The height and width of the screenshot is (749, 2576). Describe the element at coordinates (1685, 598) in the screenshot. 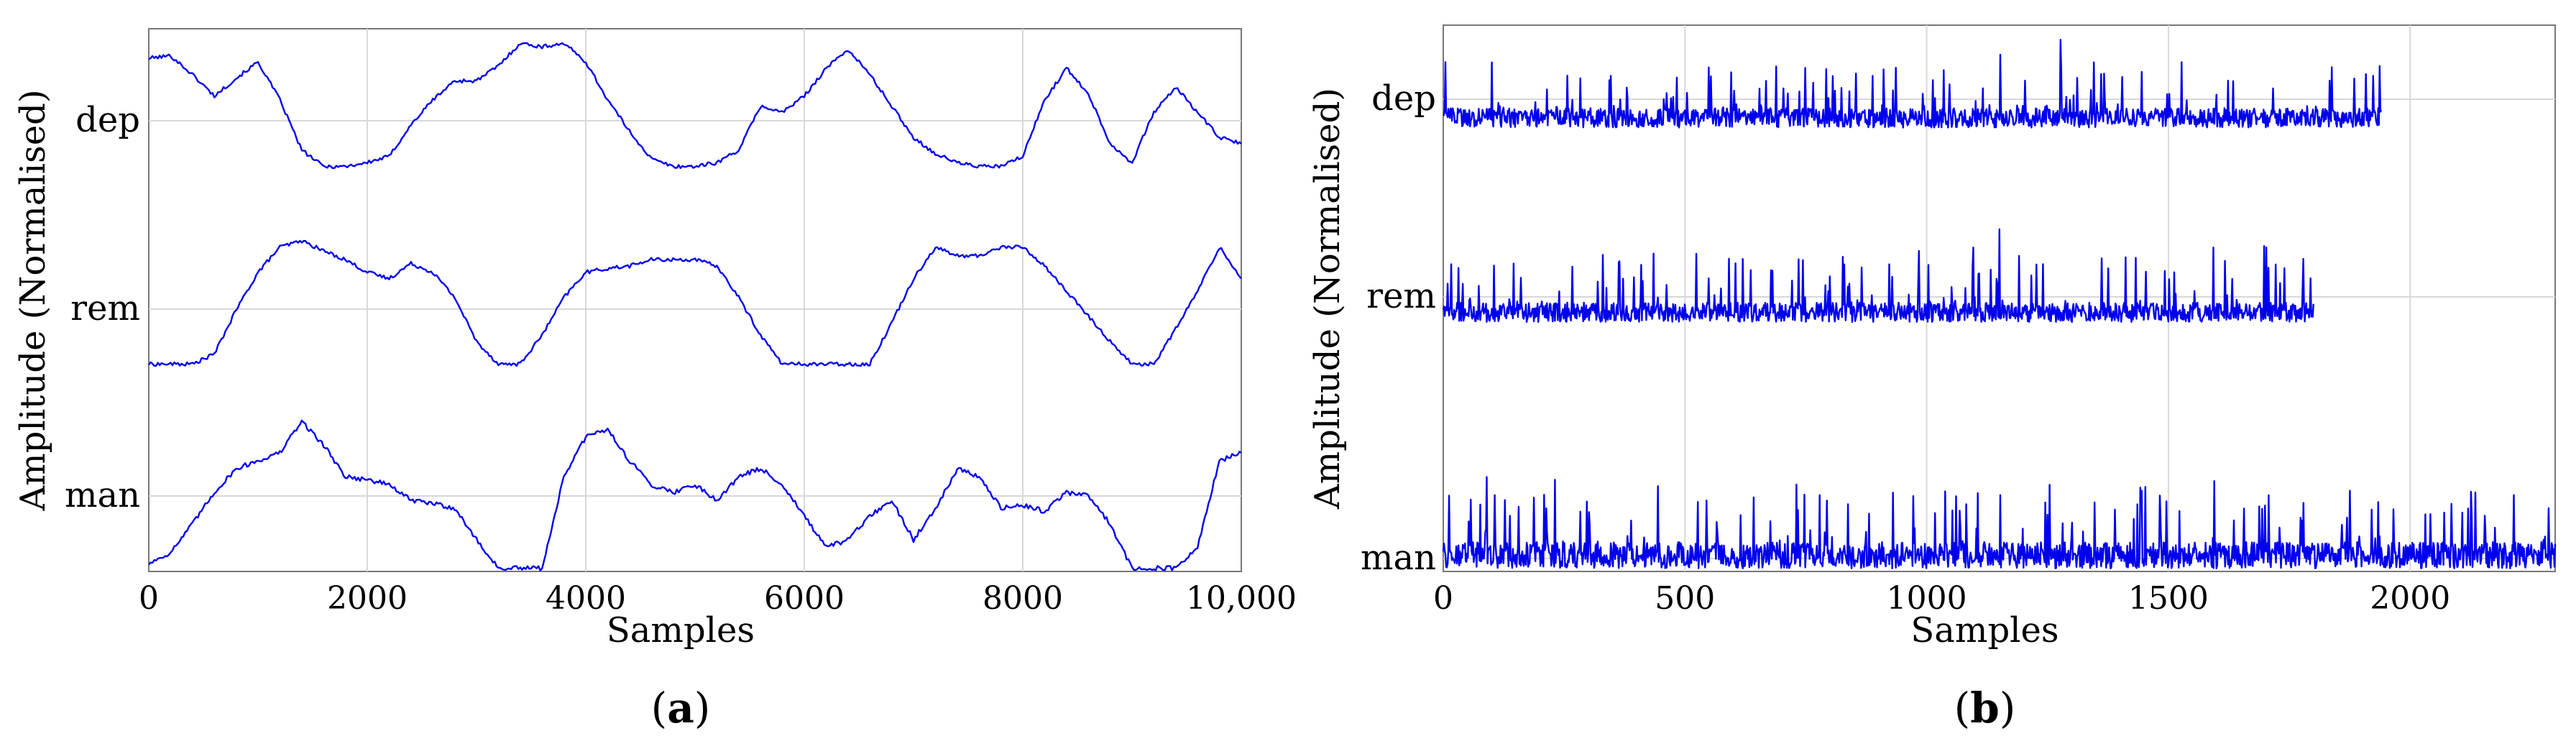

I see `x-tick-label: 500` at that location.